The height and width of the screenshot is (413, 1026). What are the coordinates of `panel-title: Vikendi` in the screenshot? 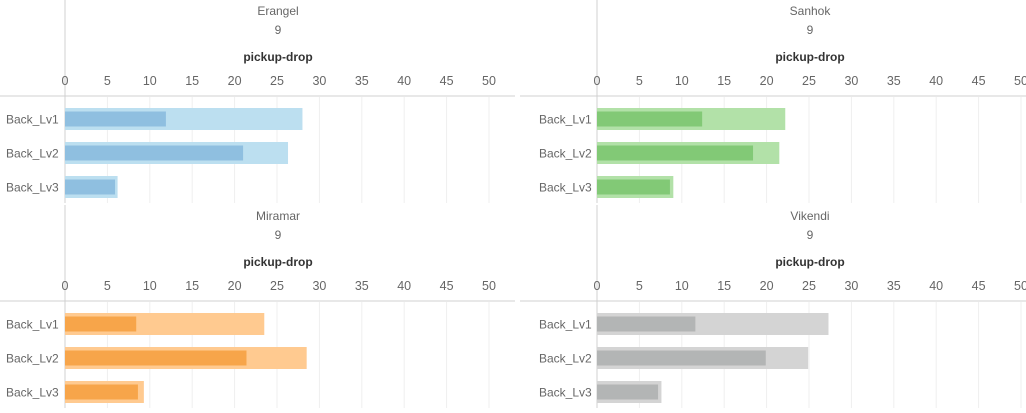 It's located at (809, 216).